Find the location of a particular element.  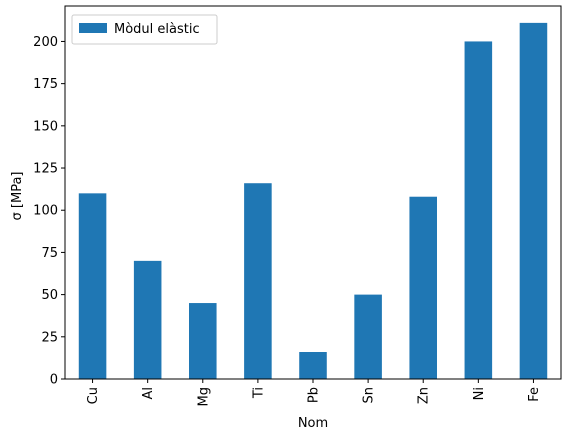

legend-swatch is located at coordinates (93, 28).